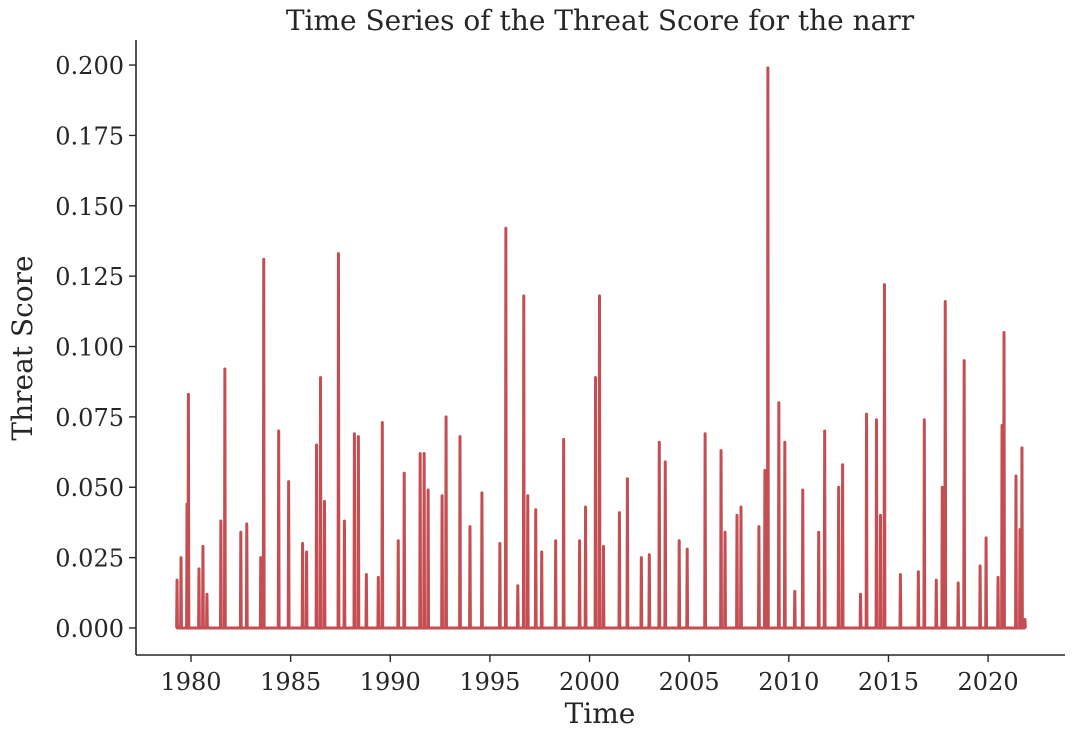  I want to click on x-tick-label: 1985, so click(290, 682).